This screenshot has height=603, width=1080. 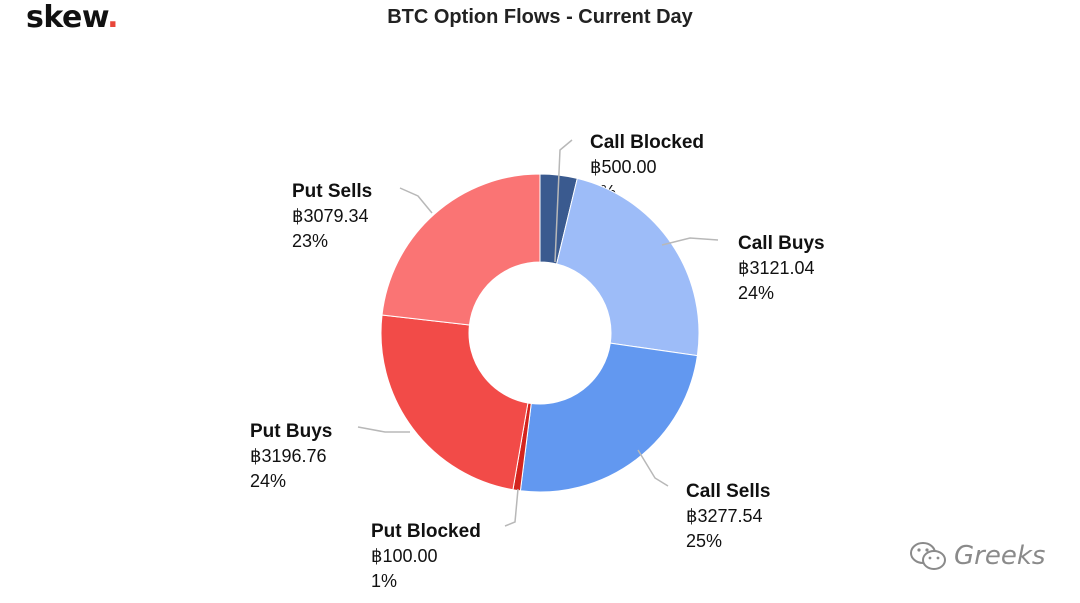 I want to click on slice-call-buys, so click(x=628, y=267).